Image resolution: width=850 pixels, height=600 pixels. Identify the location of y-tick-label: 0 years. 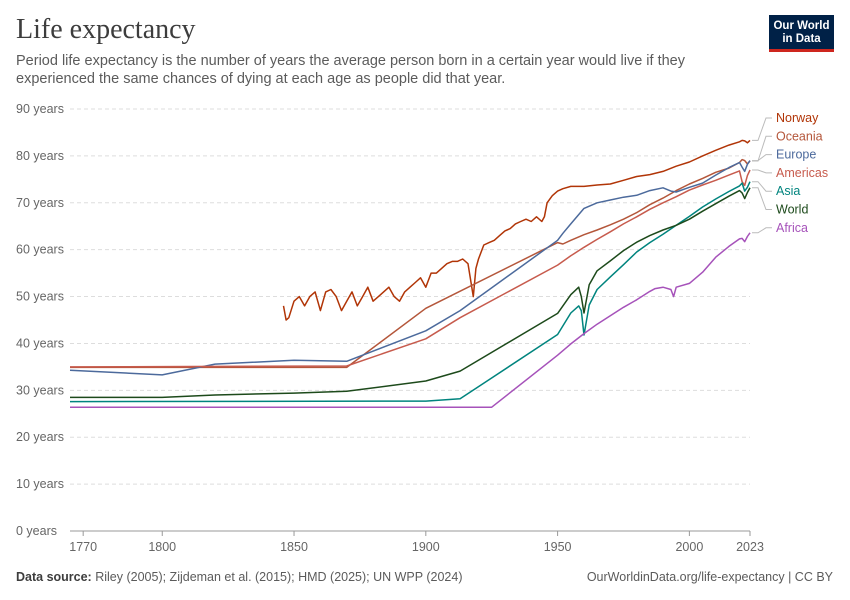
(36, 531).